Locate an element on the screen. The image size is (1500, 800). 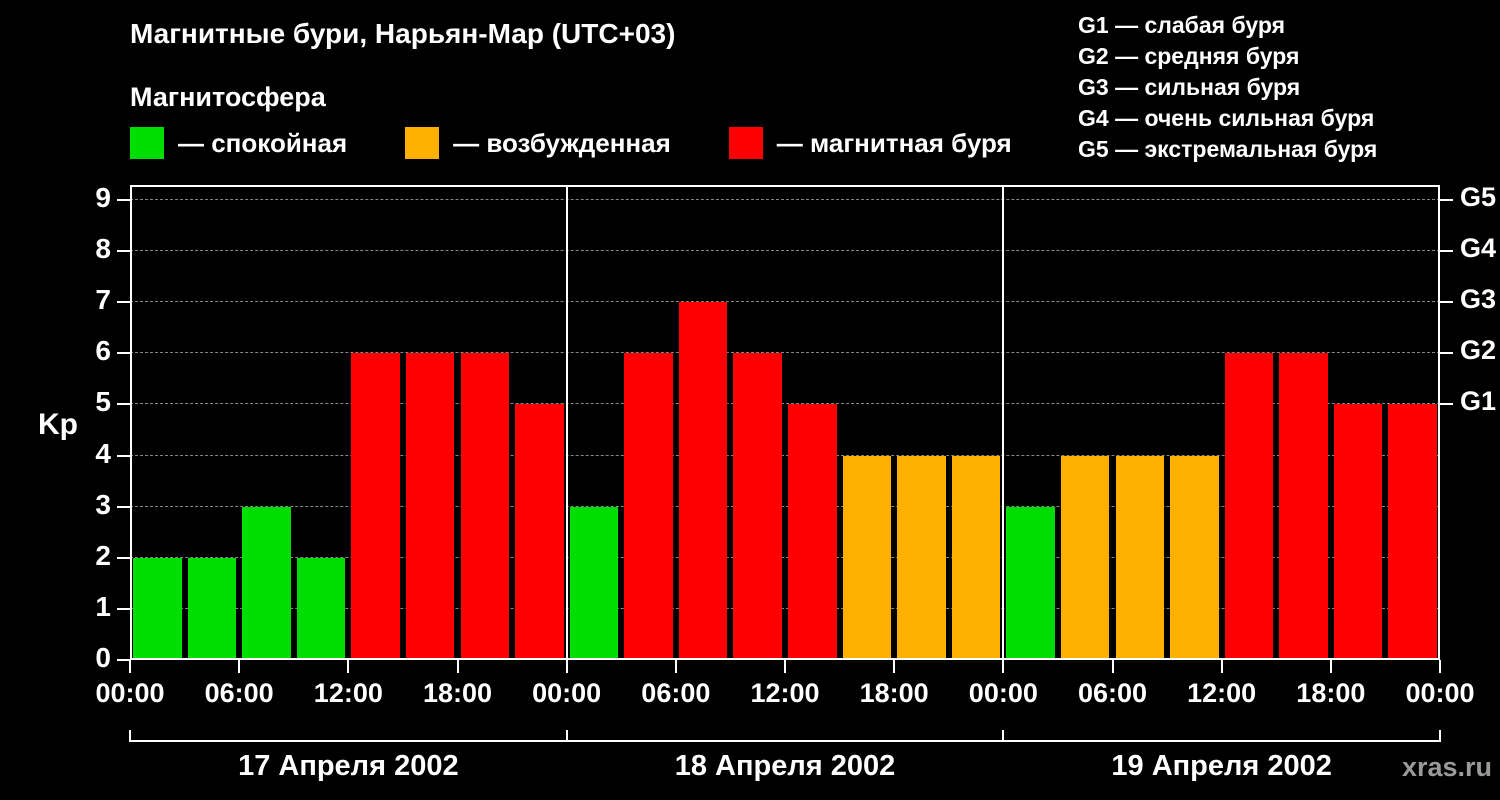
legend-label: — спокойная is located at coordinates (263, 142).